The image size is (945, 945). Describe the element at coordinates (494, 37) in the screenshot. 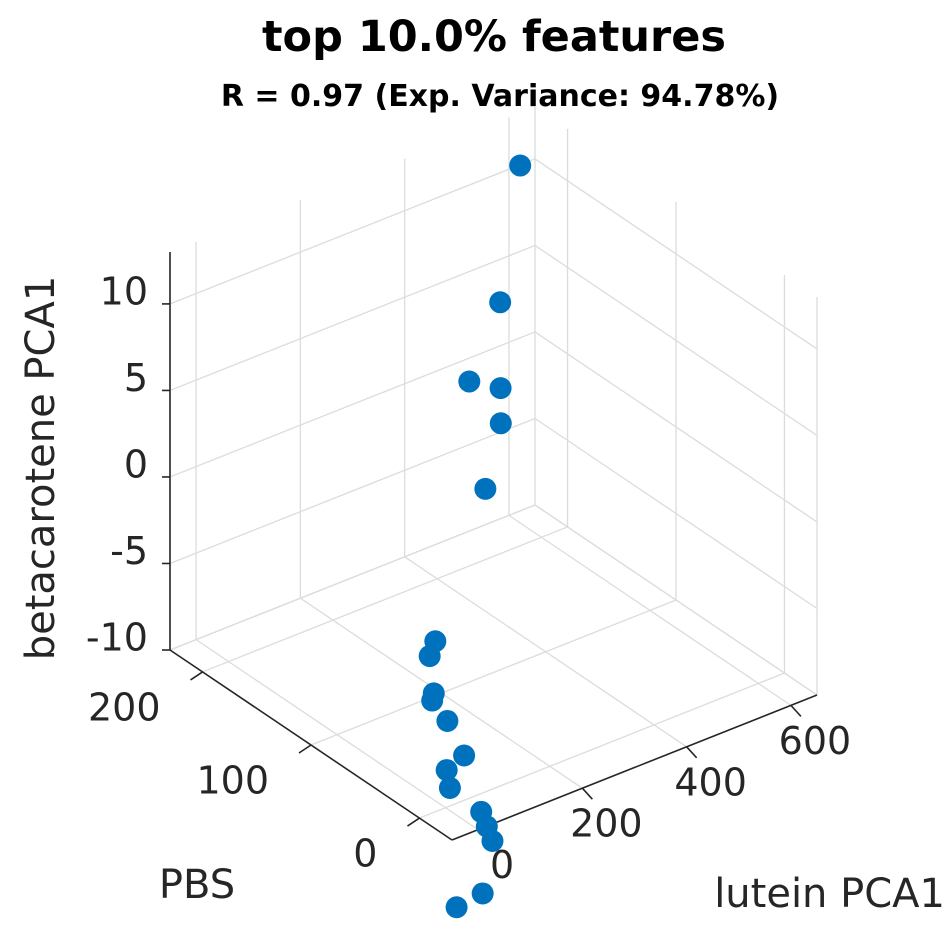

I see `chart-title: top 10.0% features` at that location.